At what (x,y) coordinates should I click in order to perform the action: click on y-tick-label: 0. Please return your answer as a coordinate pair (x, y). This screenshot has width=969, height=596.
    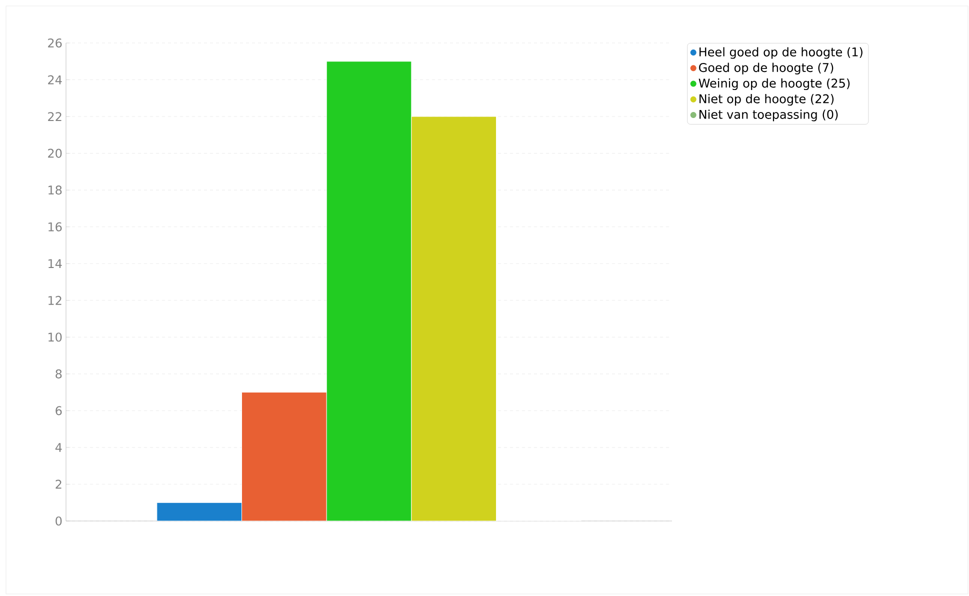
    Looking at the image, I should click on (59, 521).